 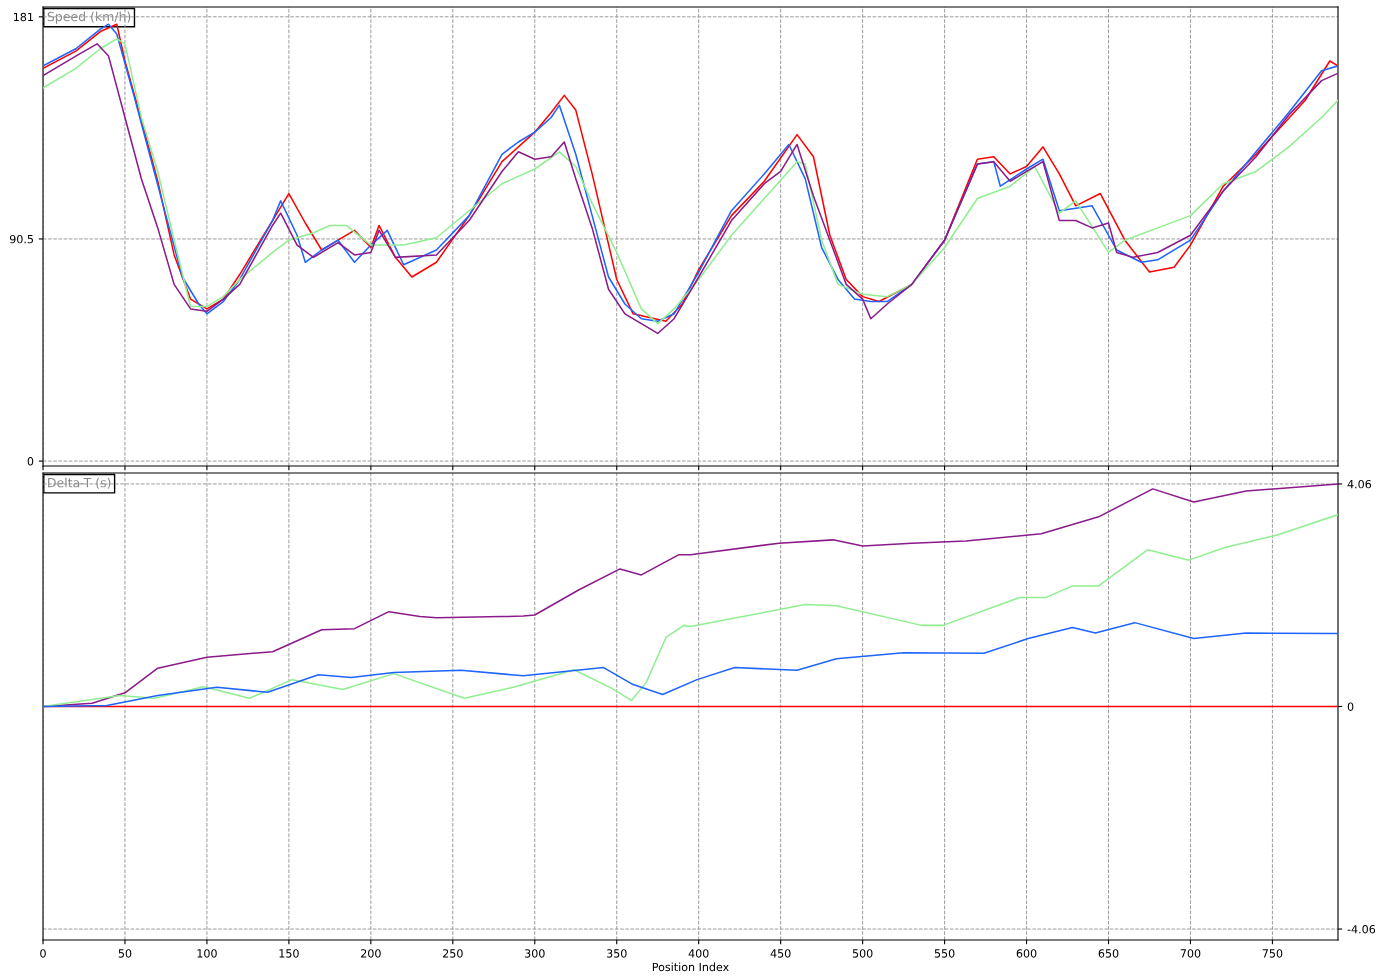 I want to click on y-tick-label: 90.5, so click(x=21, y=239).